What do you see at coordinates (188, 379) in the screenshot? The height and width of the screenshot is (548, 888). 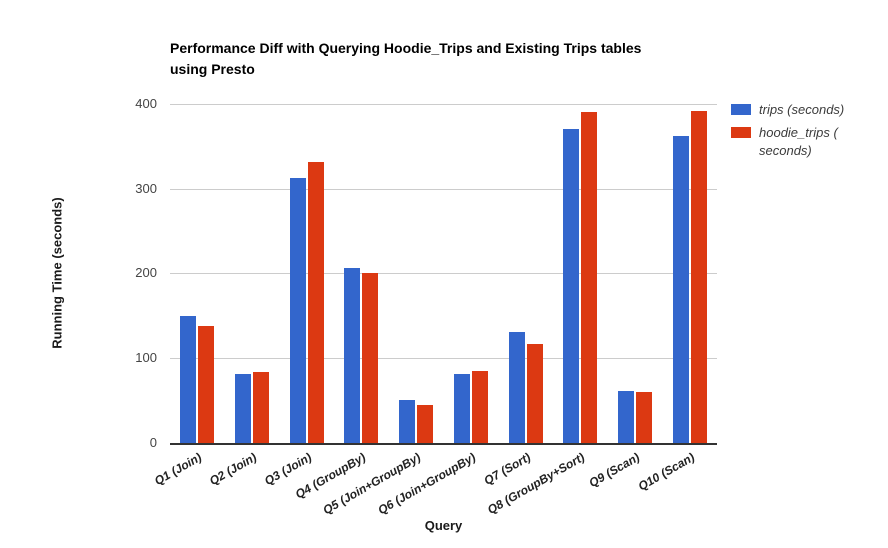 I see `bar-trips-seconds--q1` at bounding box center [188, 379].